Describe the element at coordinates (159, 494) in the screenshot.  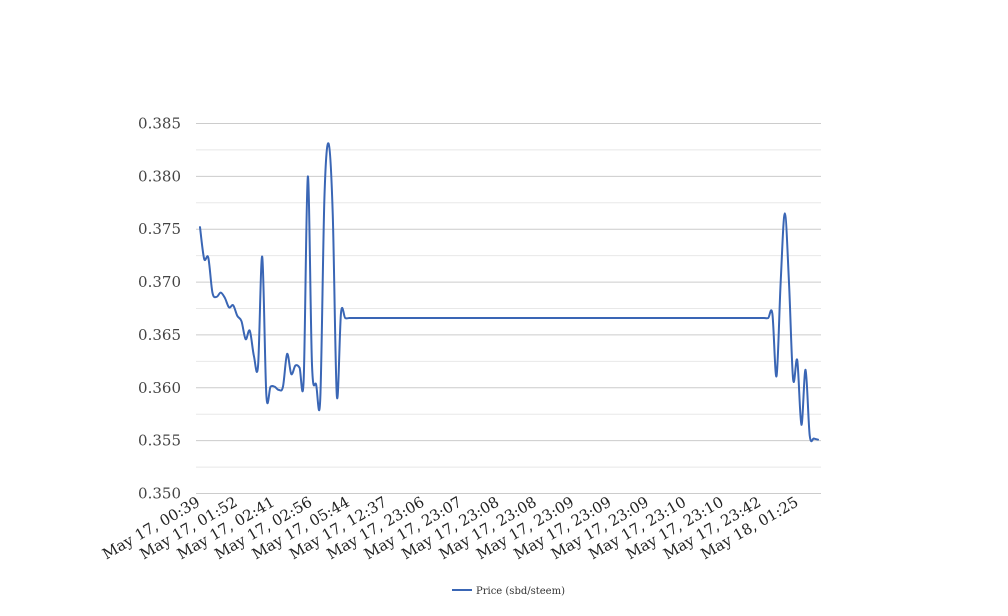
I see `y-tick-label: 0.350` at that location.